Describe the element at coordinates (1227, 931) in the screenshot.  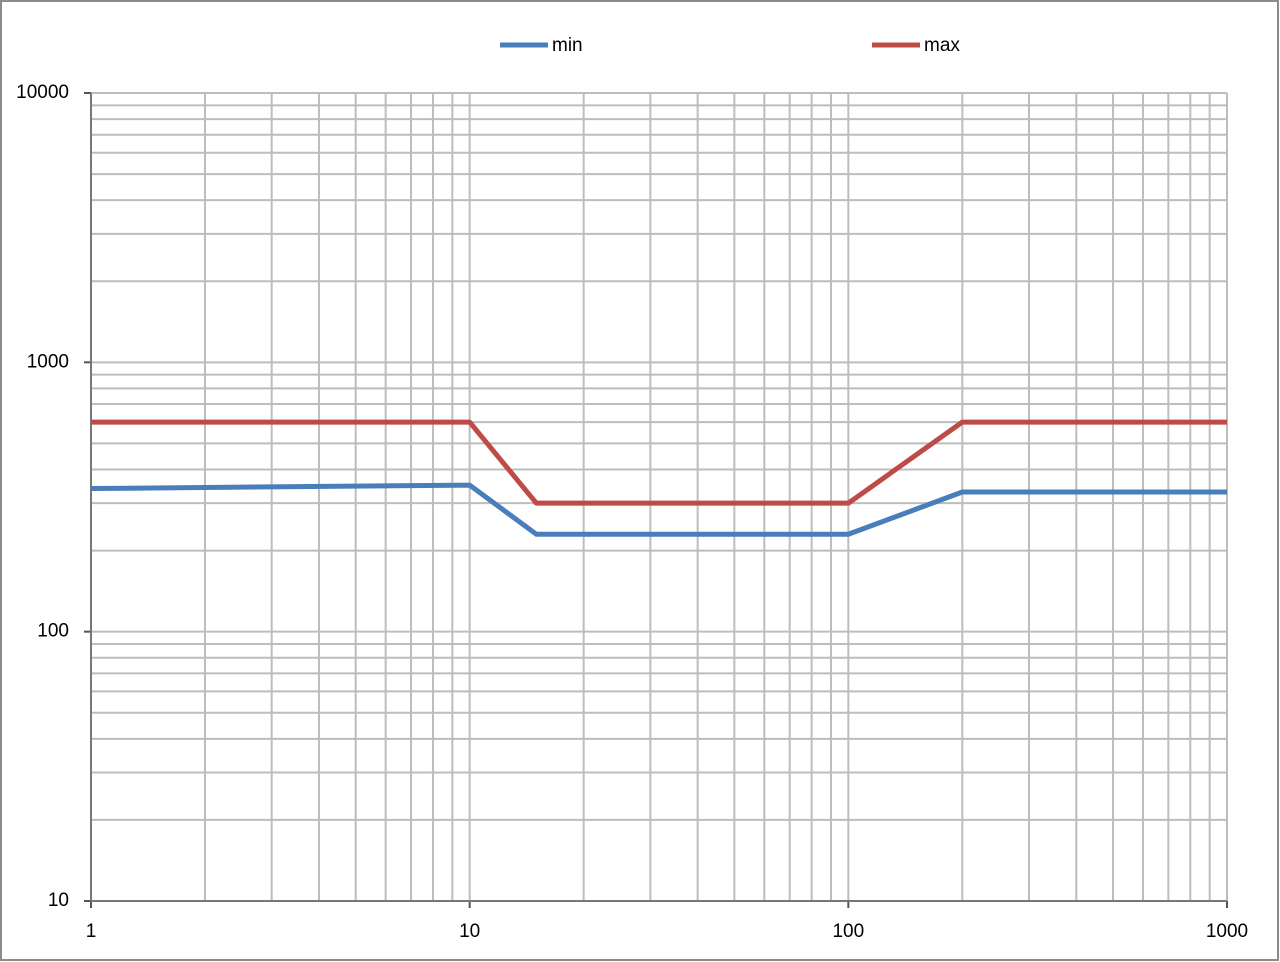
I see `x-tick-label: 1000` at that location.